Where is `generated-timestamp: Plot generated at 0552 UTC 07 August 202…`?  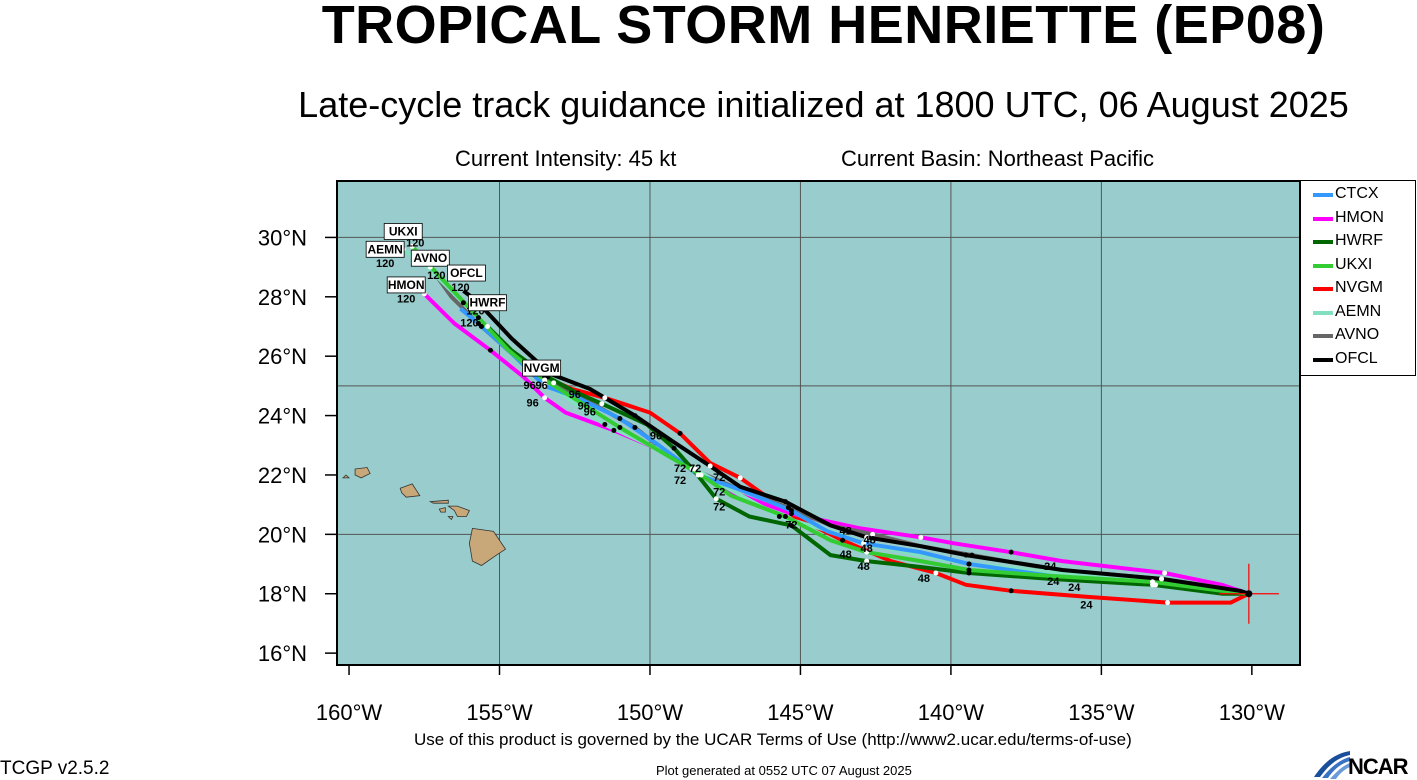
generated-timestamp: Plot generated at 0552 UTC 07 August 202… is located at coordinates (784, 770).